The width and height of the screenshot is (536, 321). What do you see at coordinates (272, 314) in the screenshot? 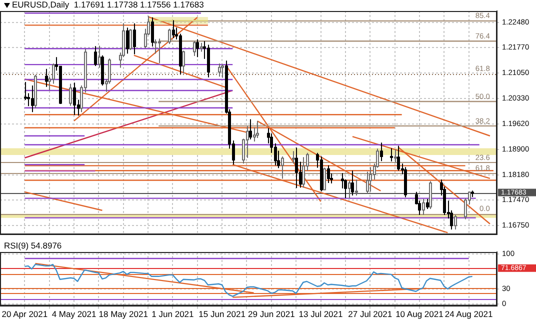
I see `x-tick-label: 29 Jun 2021` at bounding box center [272, 314].